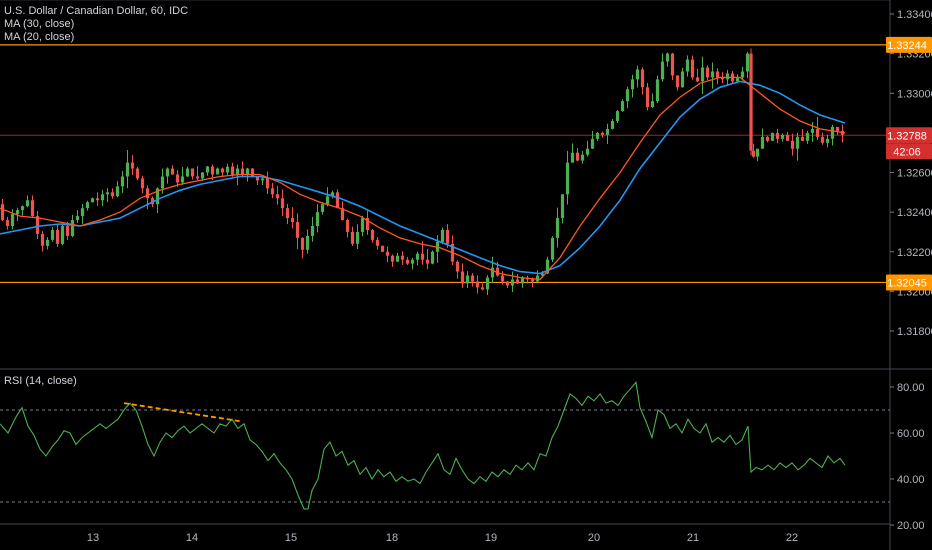 This screenshot has width=932, height=550. I want to click on price-tick-label: 1.32200, so click(914, 253).